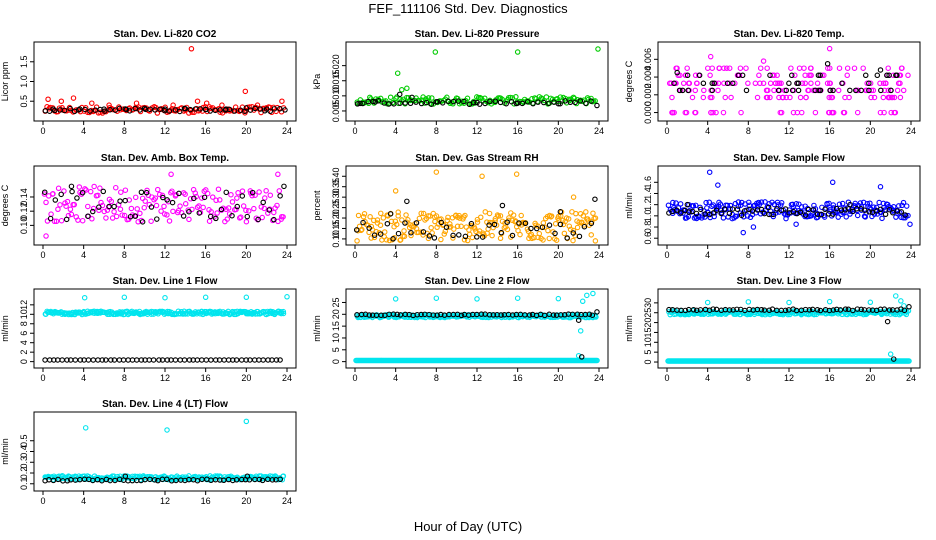 This screenshot has height=540, width=936. Describe the element at coordinates (124, 255) in the screenshot. I see `x-tick-label: 8` at that location.